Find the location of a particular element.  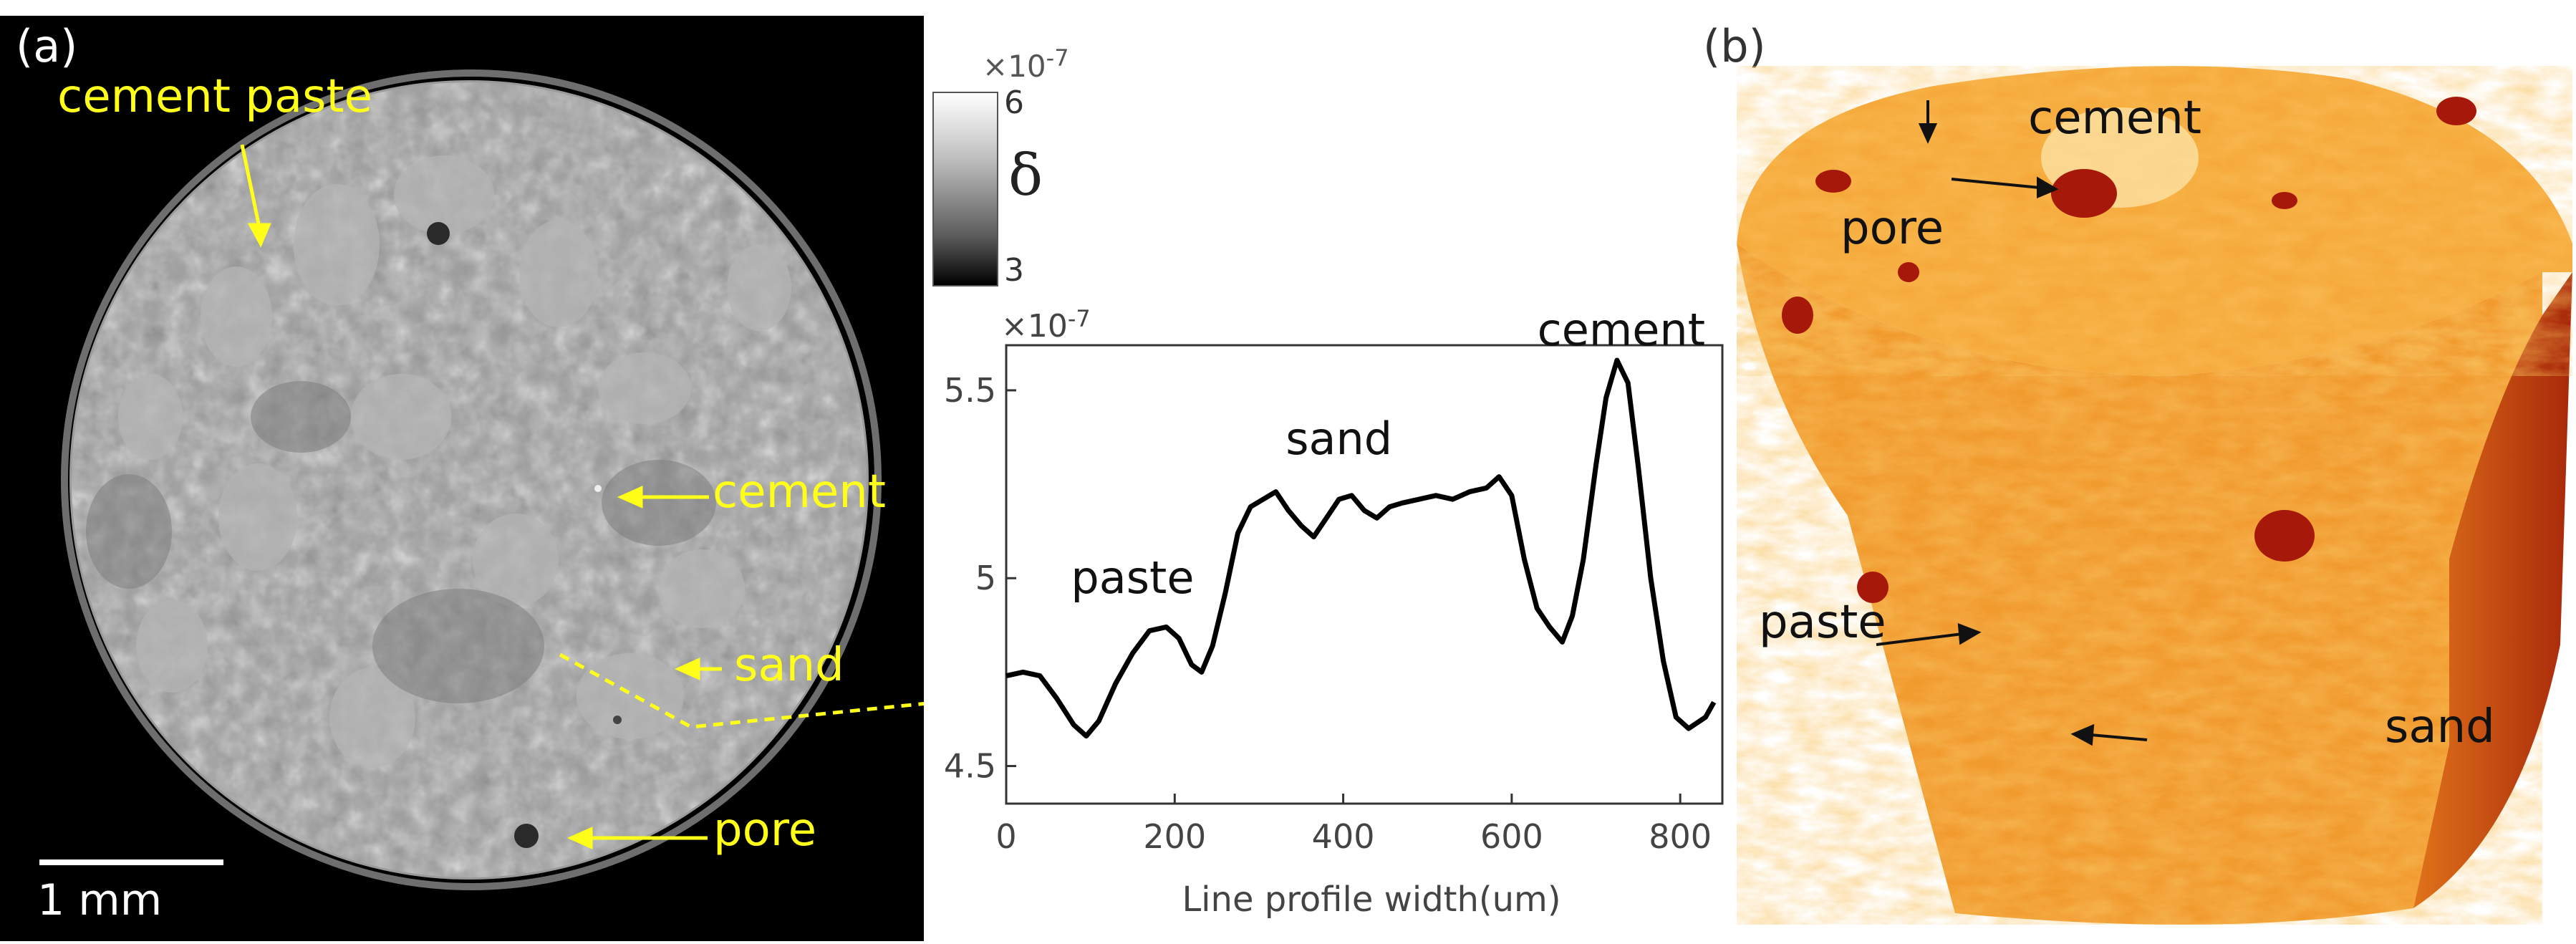

x-tick-label: 800 is located at coordinates (1680, 836).